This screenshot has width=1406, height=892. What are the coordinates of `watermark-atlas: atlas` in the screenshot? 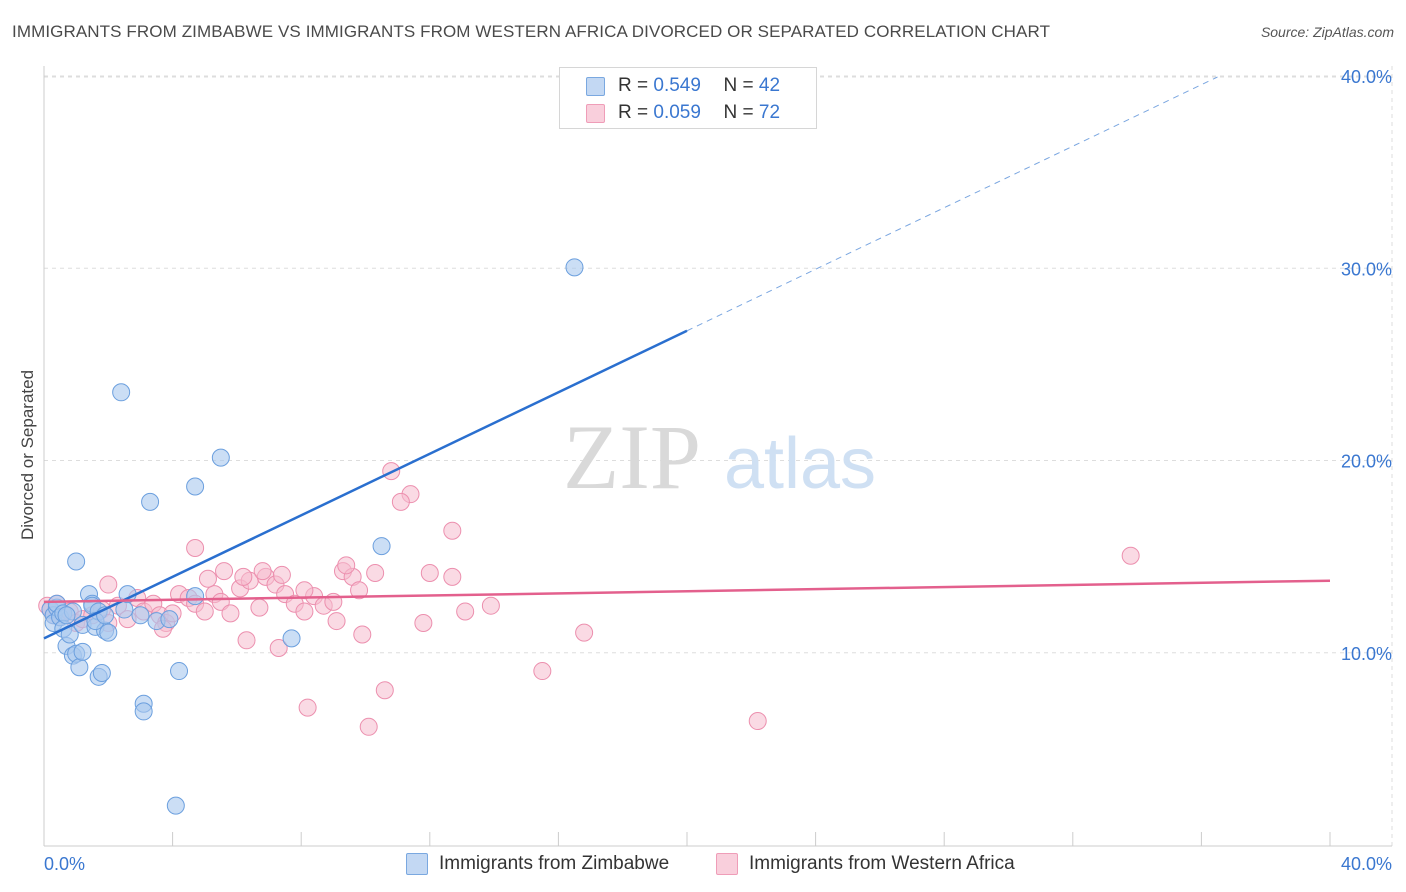 It's located at (800, 464).